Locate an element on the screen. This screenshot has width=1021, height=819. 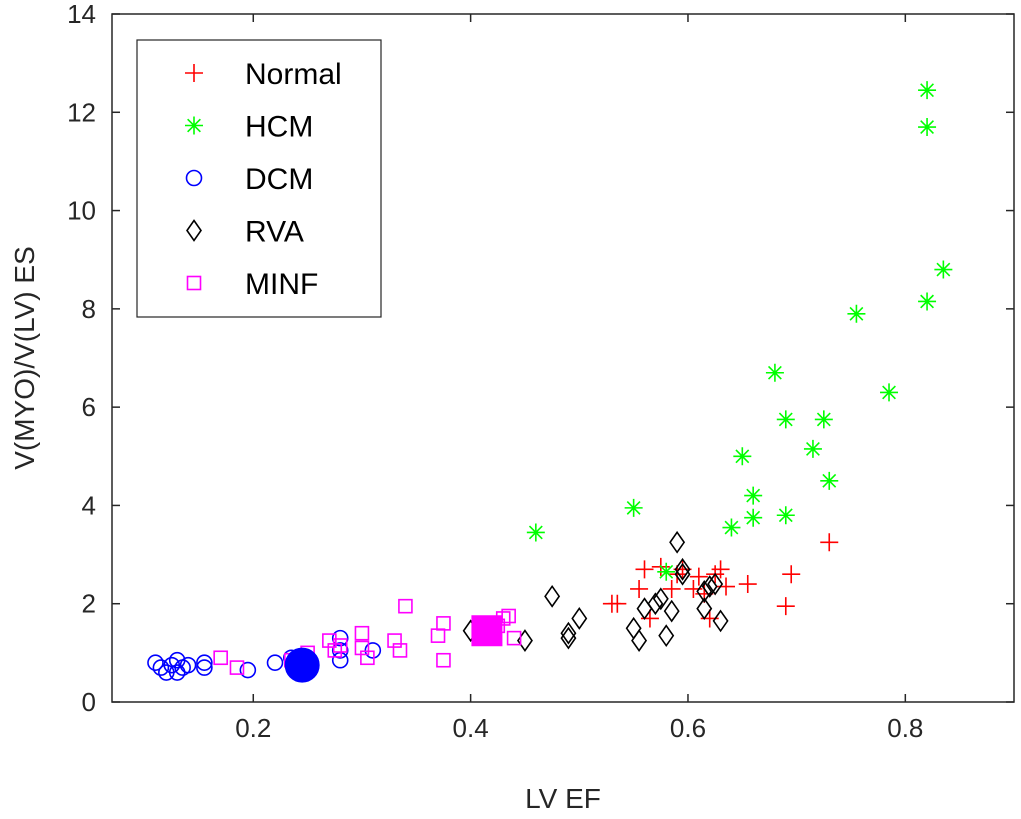
dcm-centroid is located at coordinates (302, 665).